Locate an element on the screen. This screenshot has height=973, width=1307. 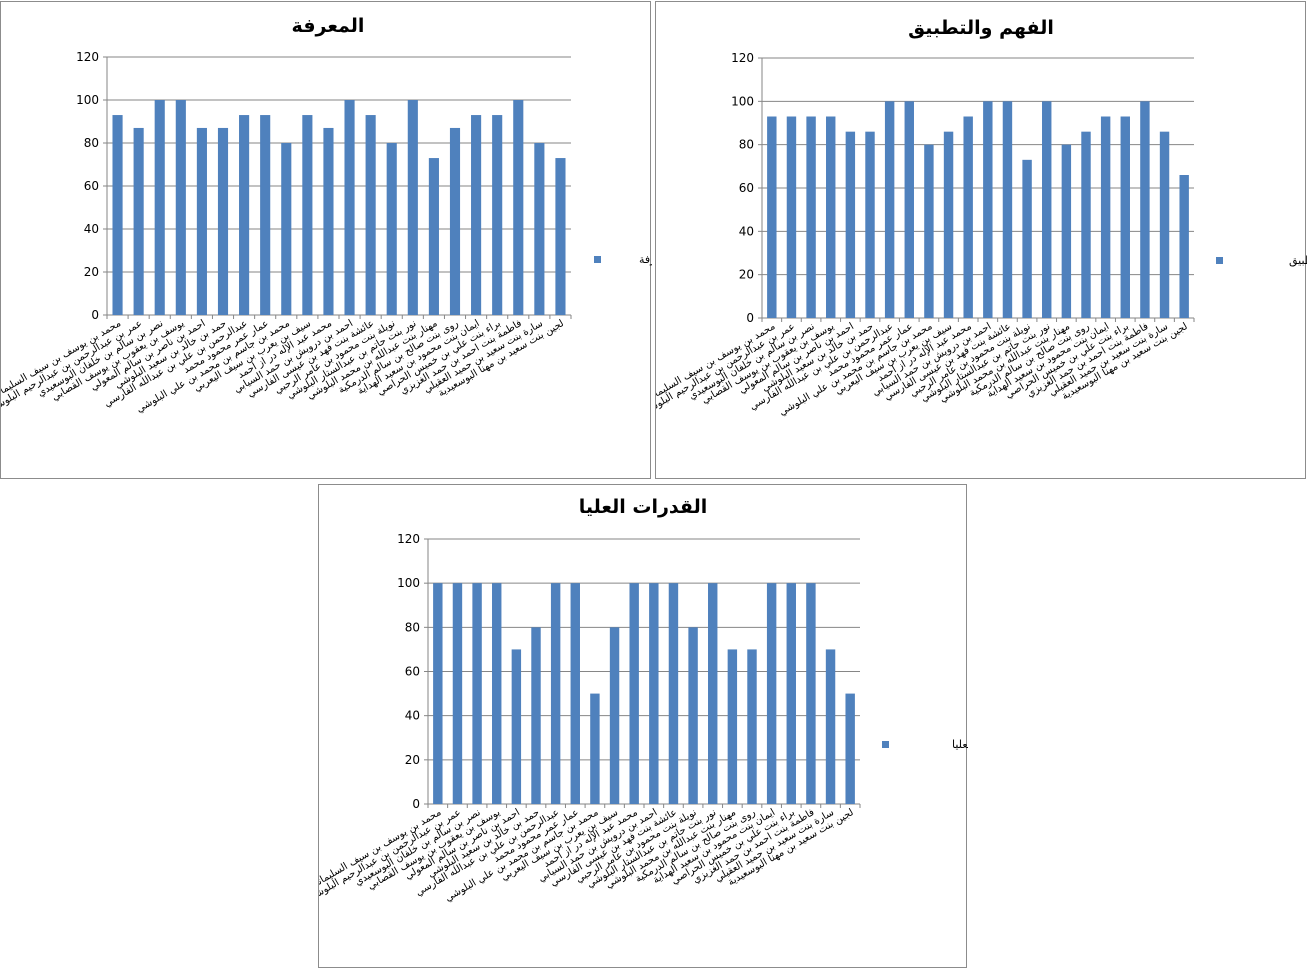
legend-label: المعرفة is located at coordinates (645, 259).